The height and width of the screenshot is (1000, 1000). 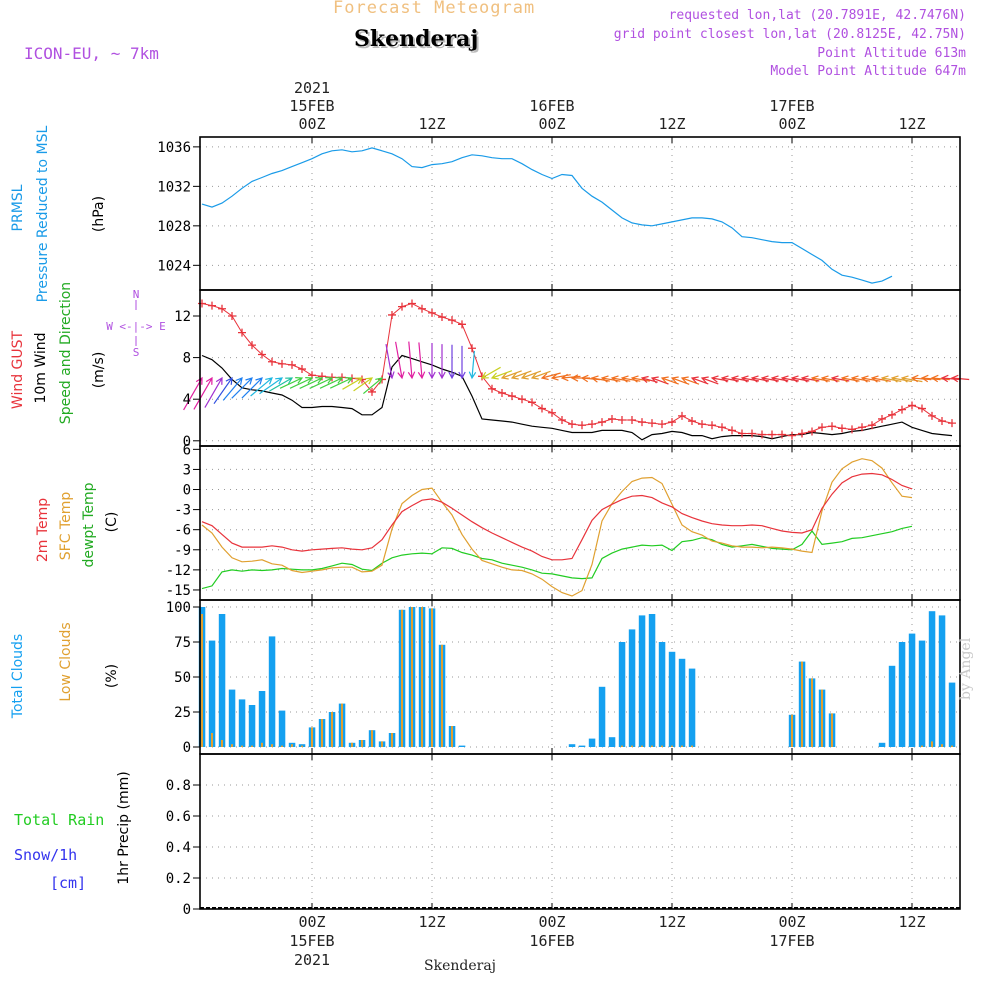 What do you see at coordinates (182, 317) in the screenshot?
I see `ytick-label-wind: 12` at bounding box center [182, 317].